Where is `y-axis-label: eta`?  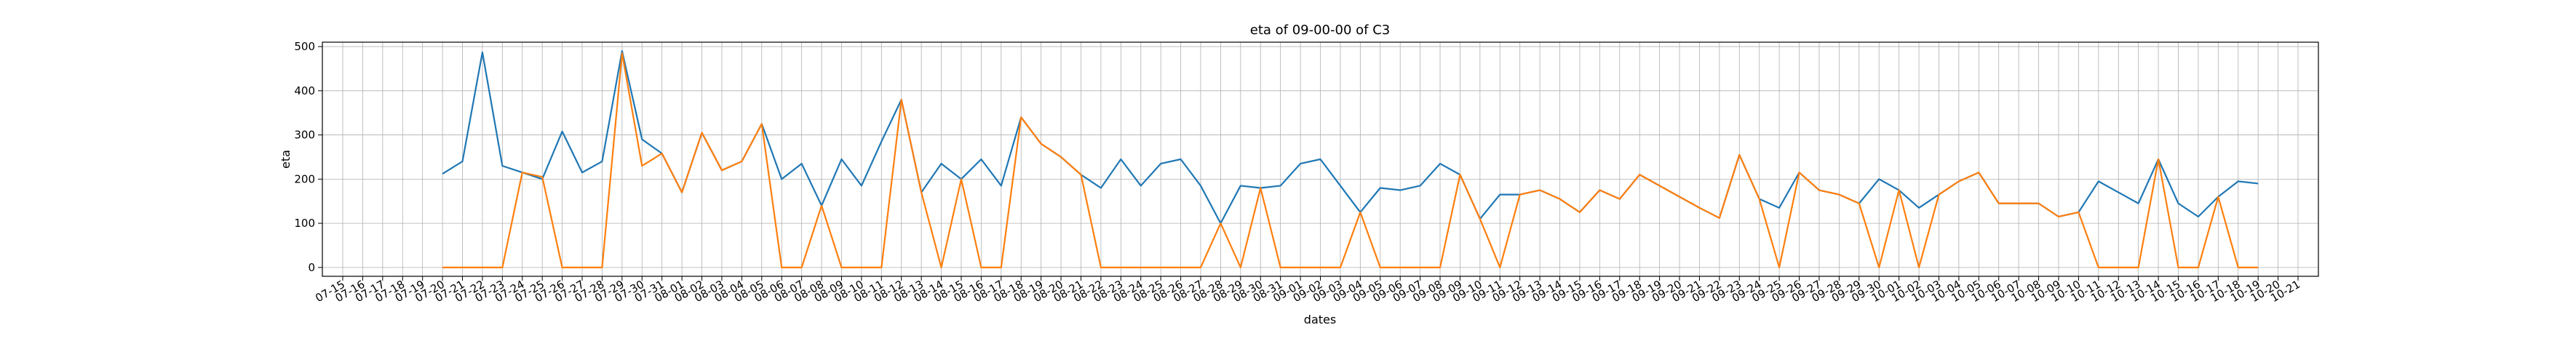
y-axis-label: eta is located at coordinates (286, 159).